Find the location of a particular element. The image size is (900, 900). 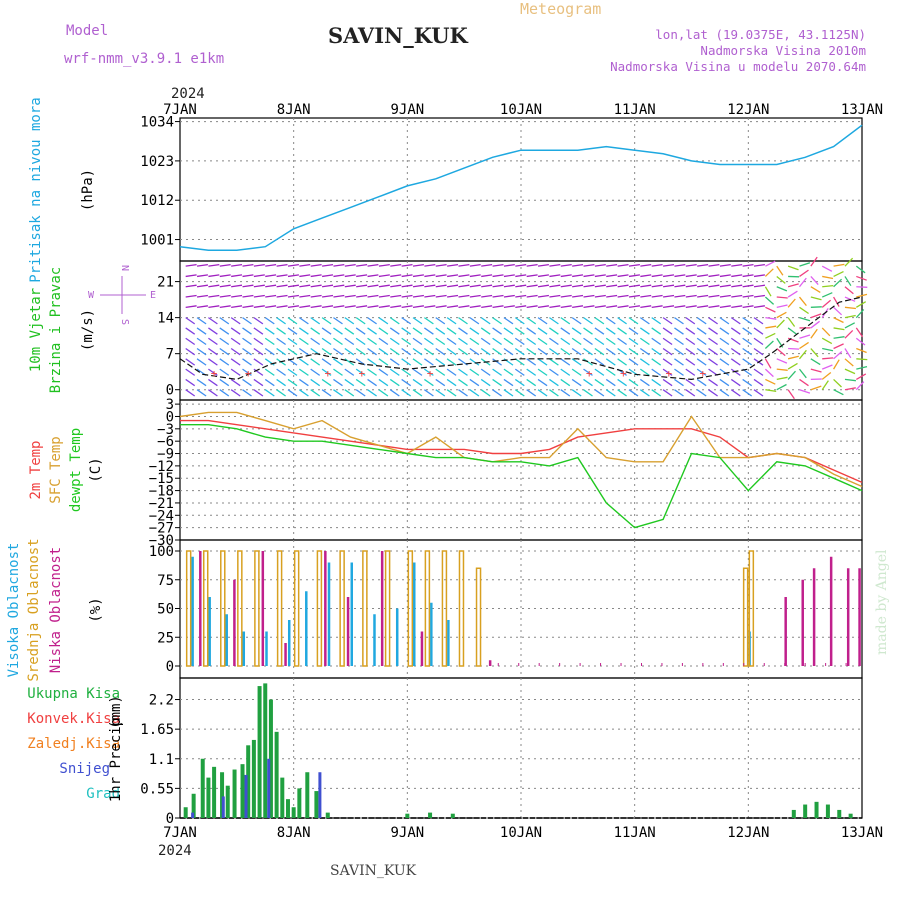

pressure-ylabel: Pritisak na nivou mora is located at coordinates (36, 189).